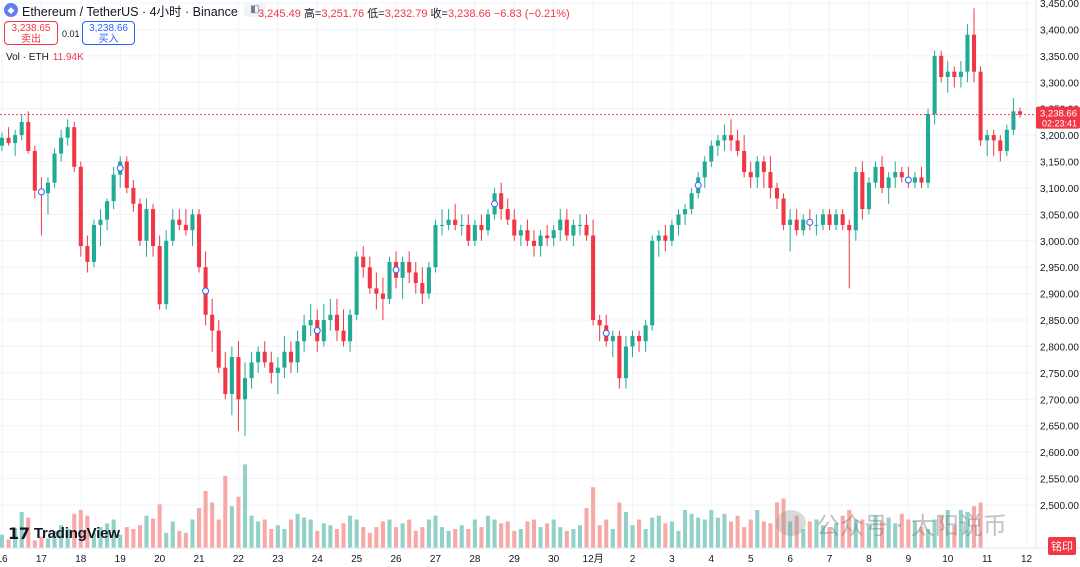 Image resolution: width=1080 pixels, height=567 pixels. Describe the element at coordinates (239, 559) in the screenshot. I see `time-tick-label: 22` at that location.